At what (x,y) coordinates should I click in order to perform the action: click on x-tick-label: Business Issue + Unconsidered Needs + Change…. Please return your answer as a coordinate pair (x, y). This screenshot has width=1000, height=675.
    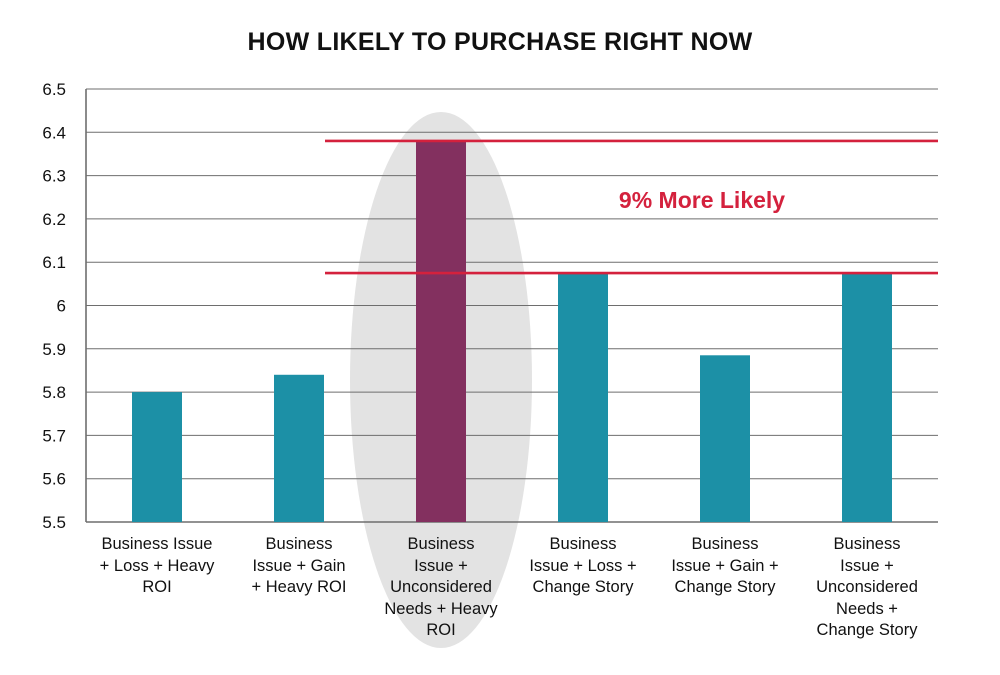
    Looking at the image, I should click on (867, 588).